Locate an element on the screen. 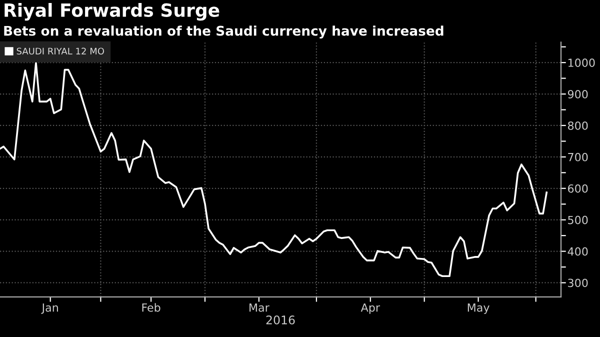  y-tick-label: 600 is located at coordinates (578, 188).